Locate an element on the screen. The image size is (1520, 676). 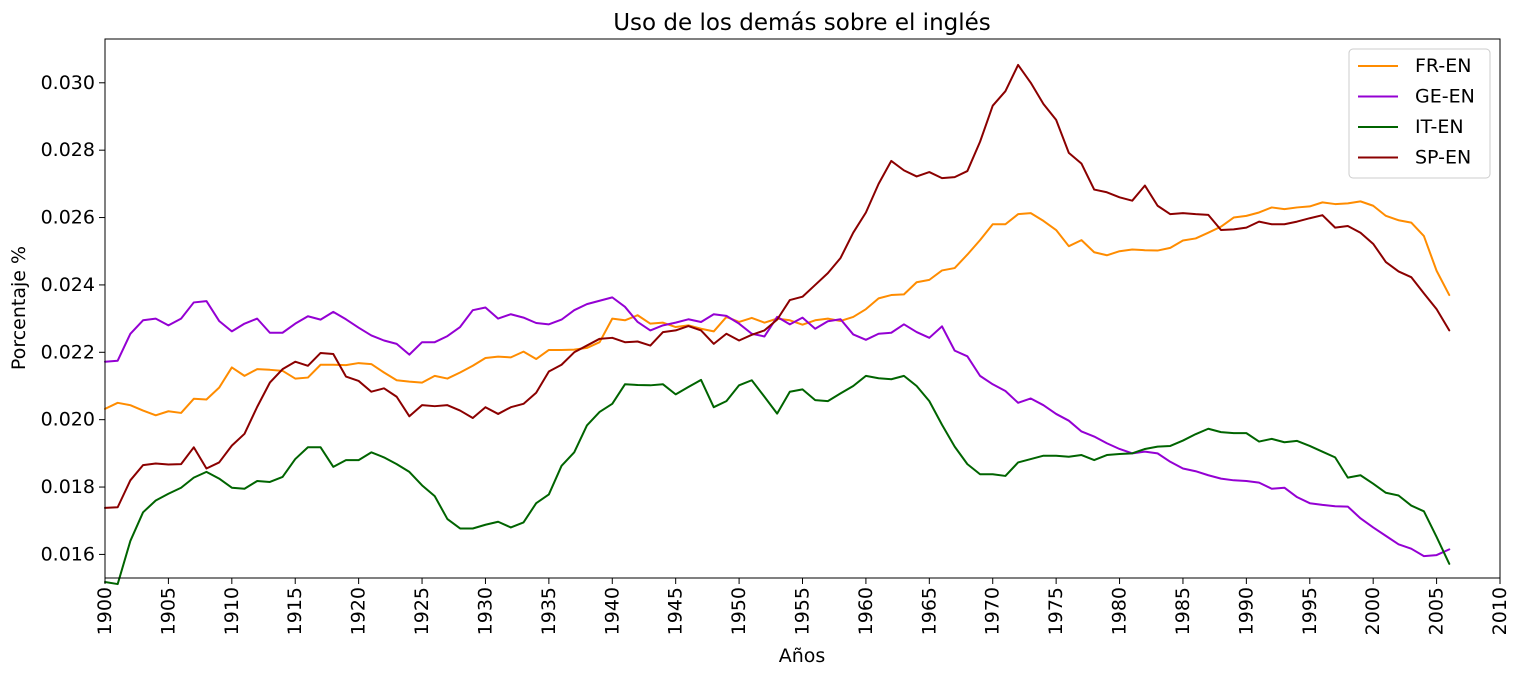
x-tick-label: 1975 is located at coordinates (1056, 611).